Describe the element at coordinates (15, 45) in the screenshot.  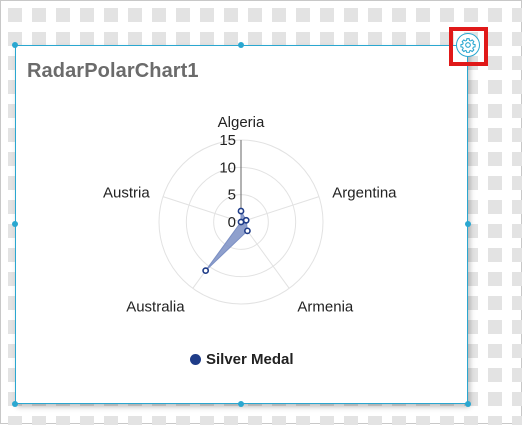
I see `resize-handle-top-left` at that location.